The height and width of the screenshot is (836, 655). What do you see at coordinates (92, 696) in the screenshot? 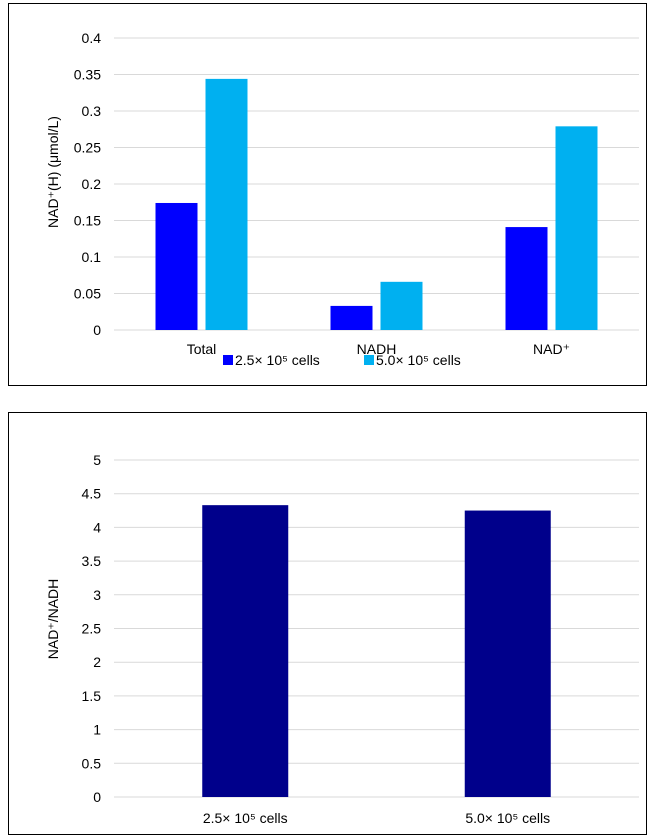
I see `y-tick-label: 1.5` at bounding box center [92, 696].